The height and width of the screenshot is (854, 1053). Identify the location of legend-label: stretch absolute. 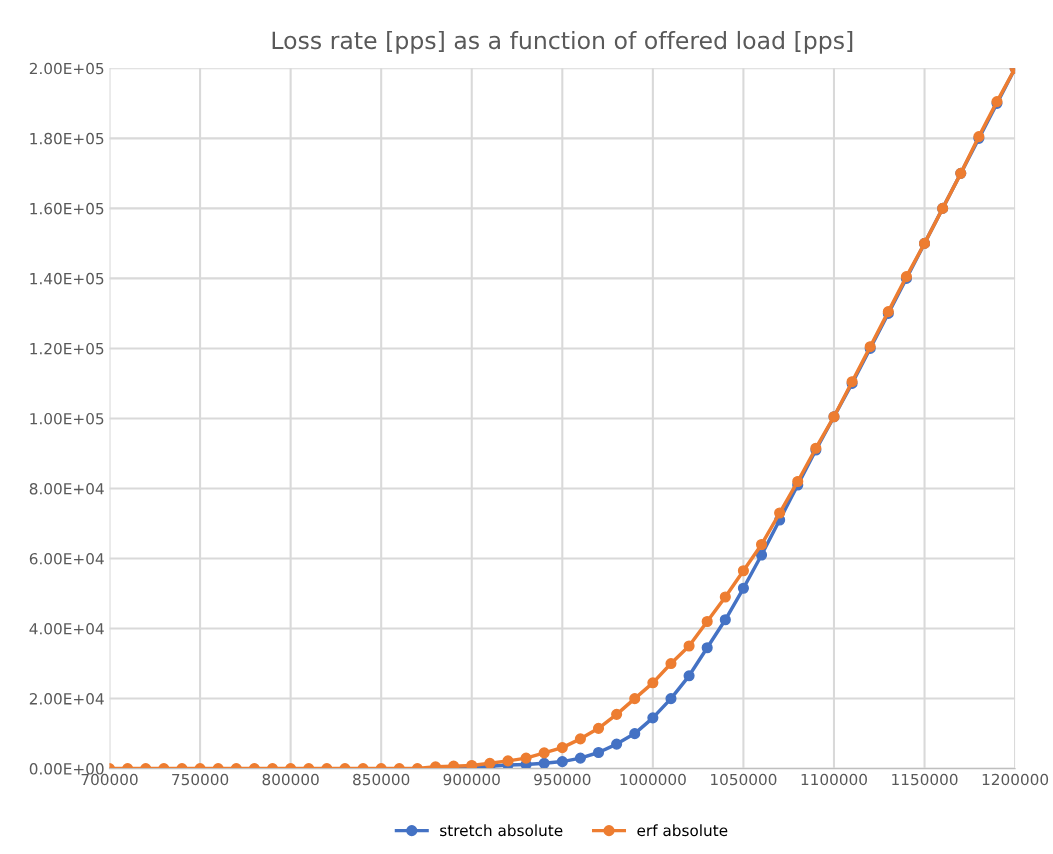
(501, 830).